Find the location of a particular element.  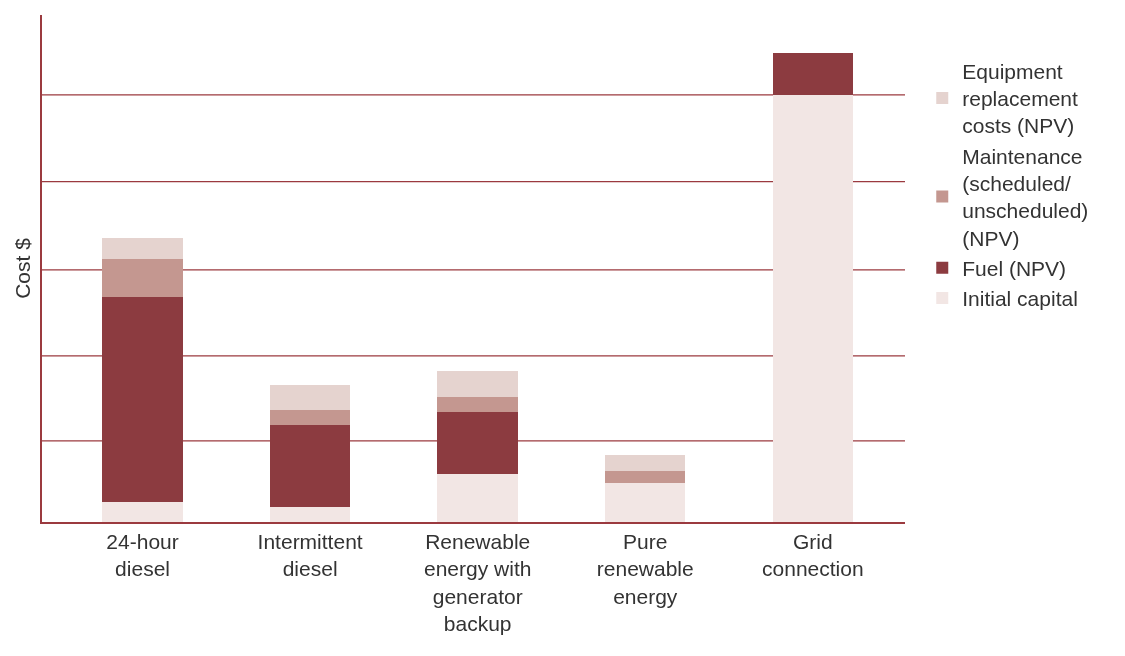

x-tick-label: 24-hour diesel is located at coordinates (142, 555).